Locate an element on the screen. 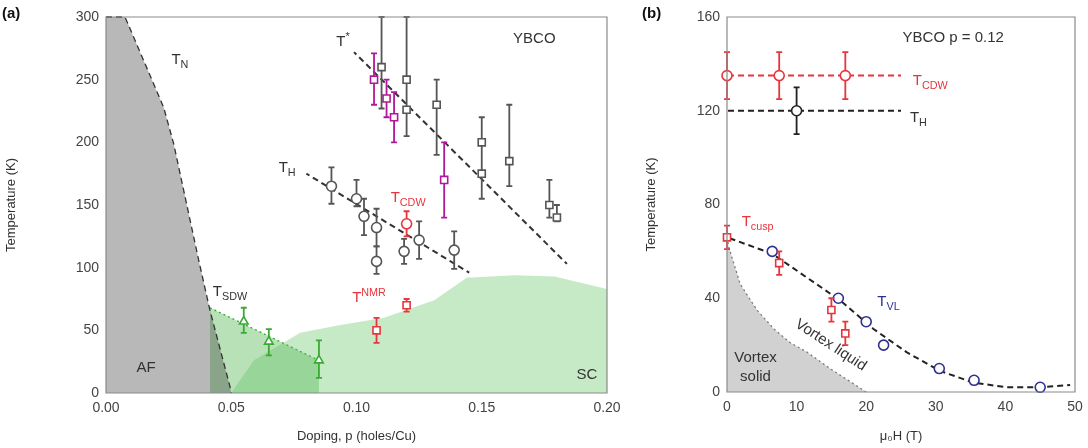  x-tick-label: 10 is located at coordinates (796, 406).